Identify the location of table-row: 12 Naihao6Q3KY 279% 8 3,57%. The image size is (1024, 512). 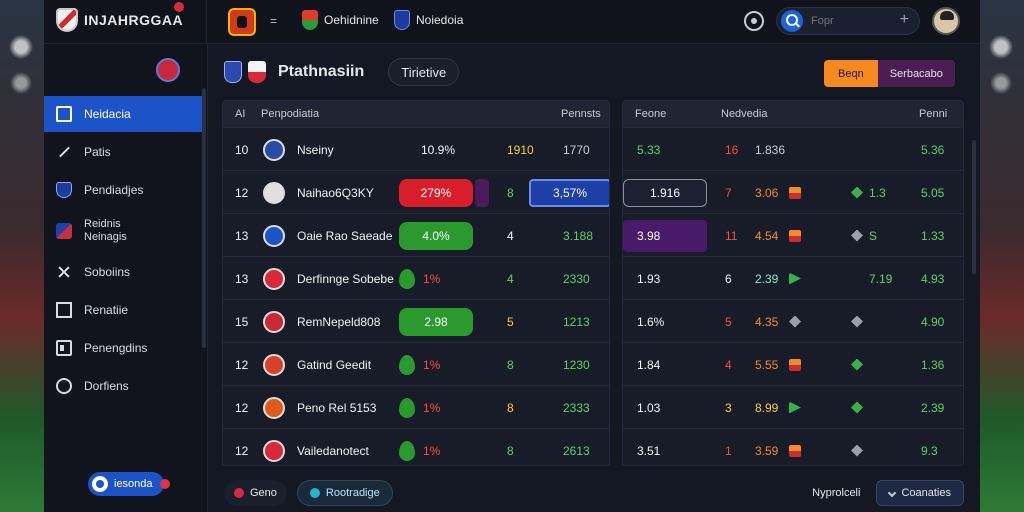
(416, 191).